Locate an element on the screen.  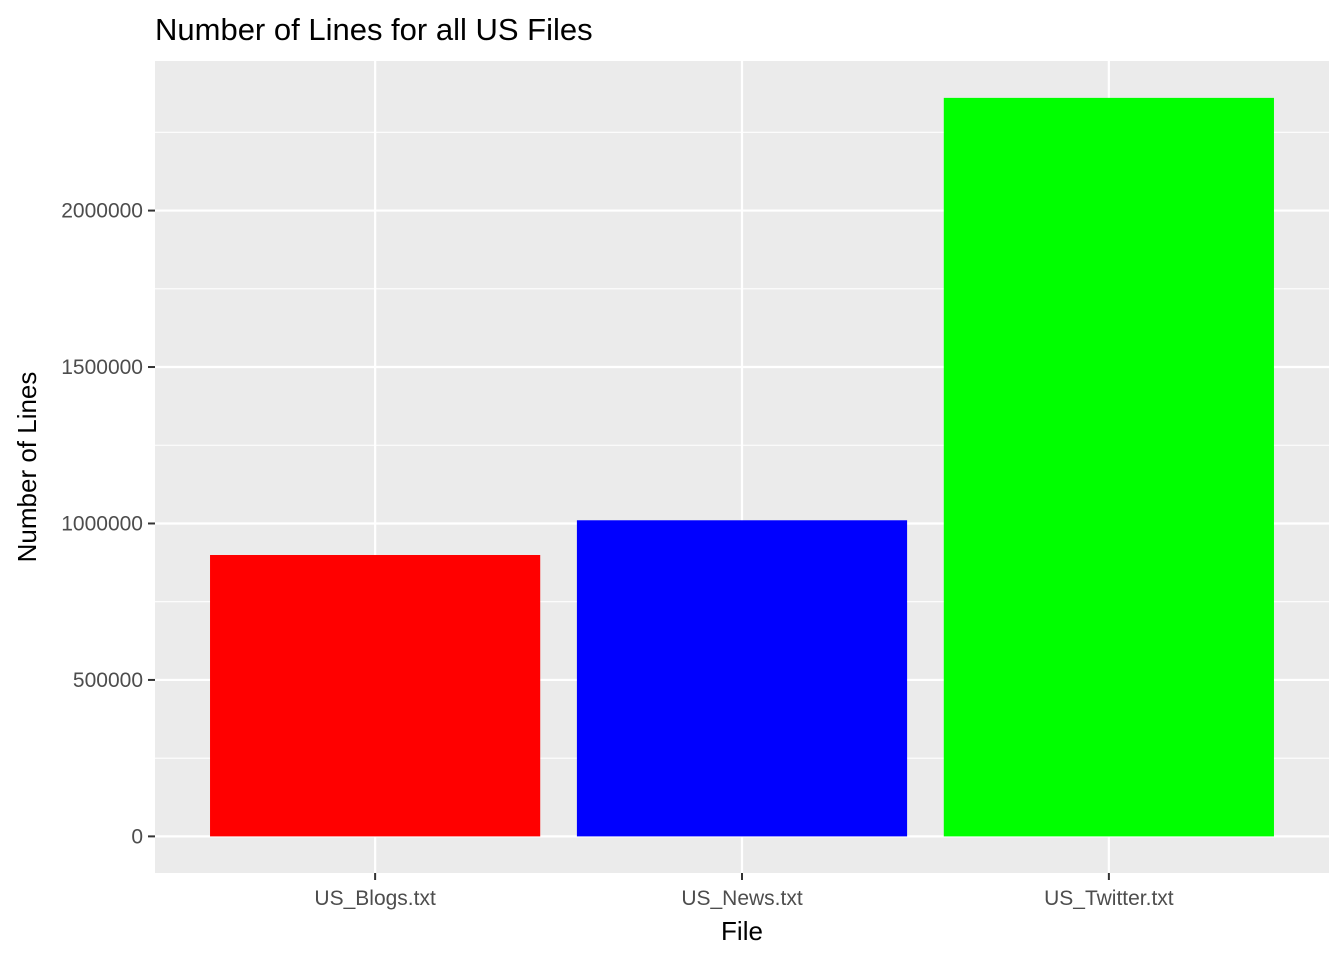
y-axis-title: Number of Lines is located at coordinates (27, 467).